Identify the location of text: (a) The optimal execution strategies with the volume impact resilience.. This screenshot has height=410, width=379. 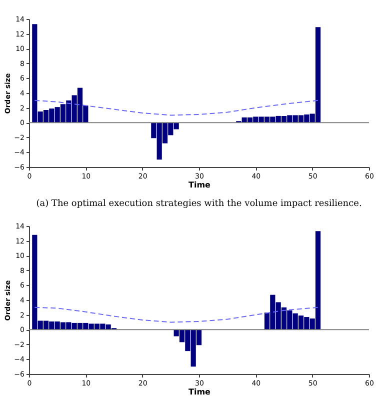
(199, 204).